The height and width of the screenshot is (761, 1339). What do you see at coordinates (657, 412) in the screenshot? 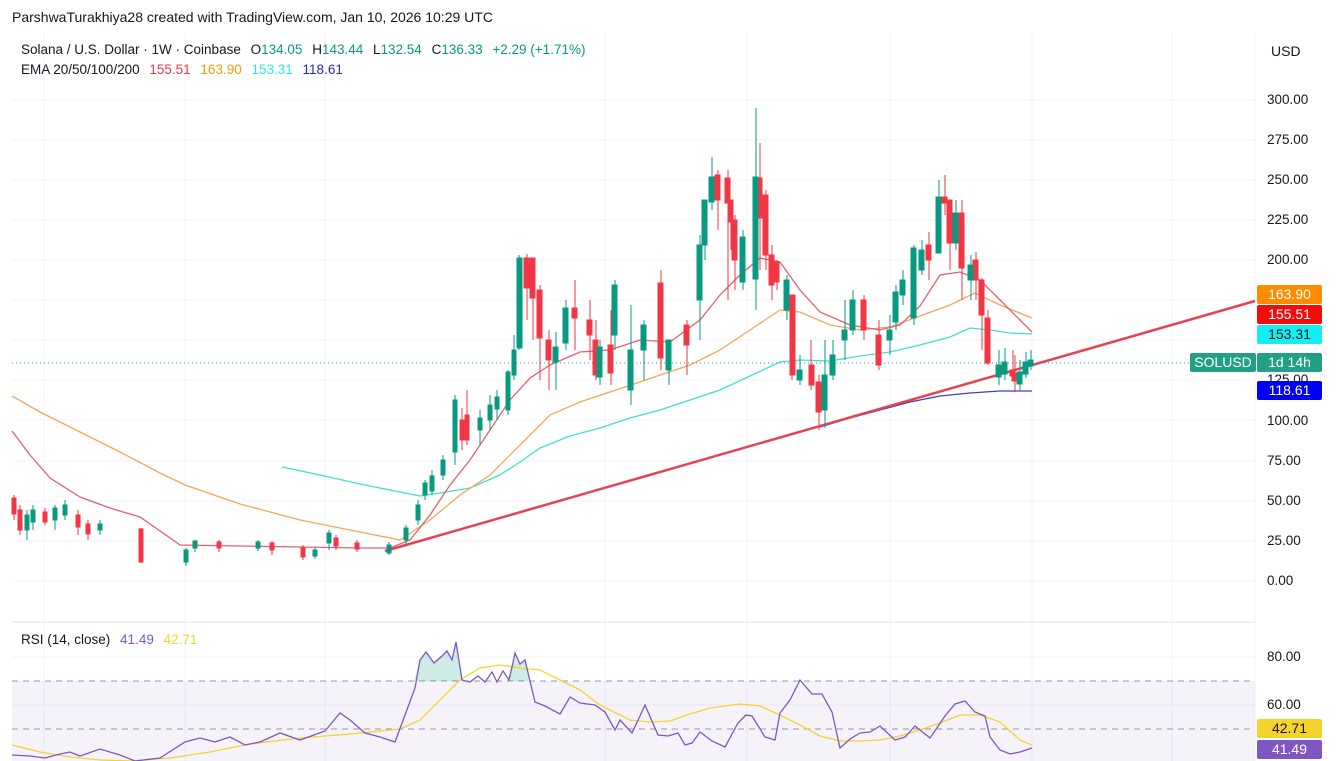
I see `ema100-line` at bounding box center [657, 412].